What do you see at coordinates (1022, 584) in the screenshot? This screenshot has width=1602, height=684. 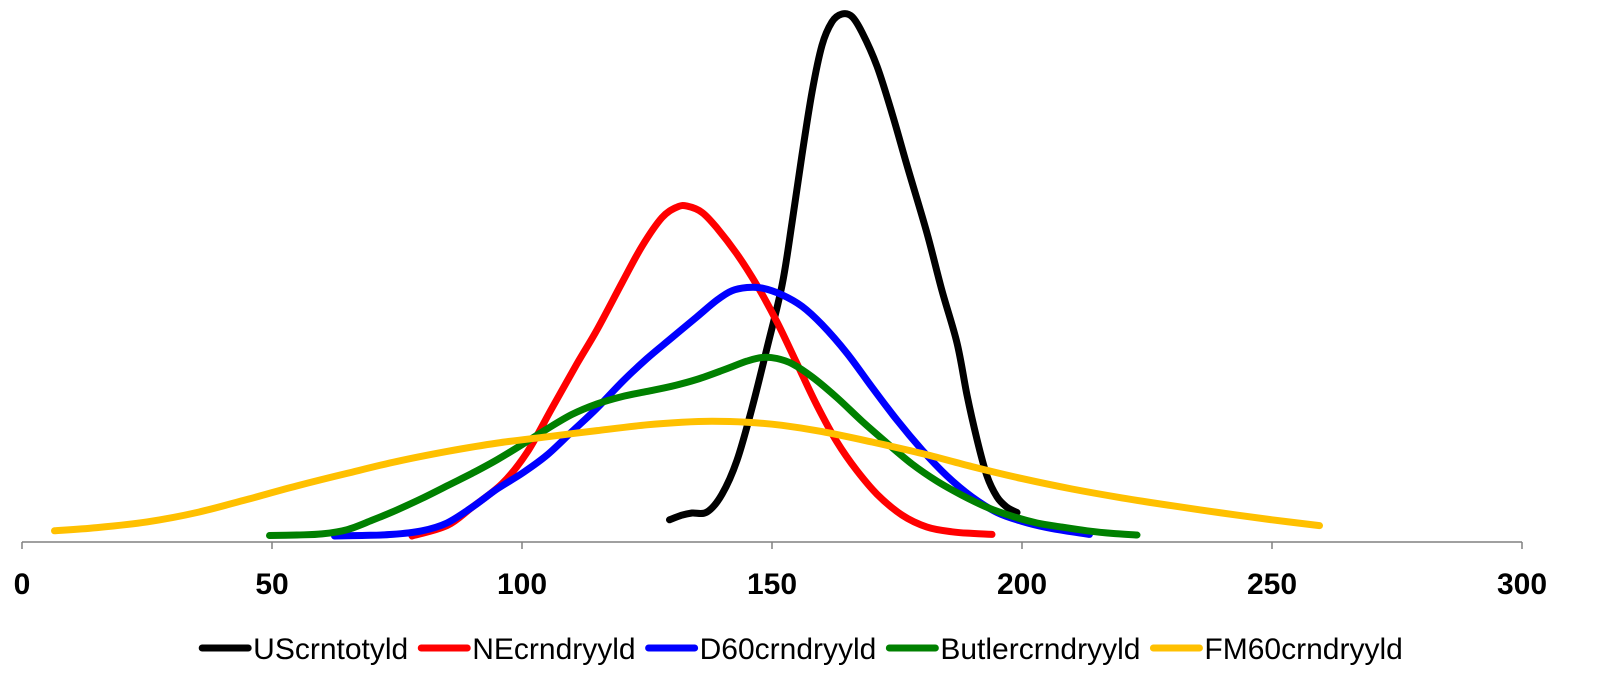 I see `x-tick-label: 200` at bounding box center [1022, 584].